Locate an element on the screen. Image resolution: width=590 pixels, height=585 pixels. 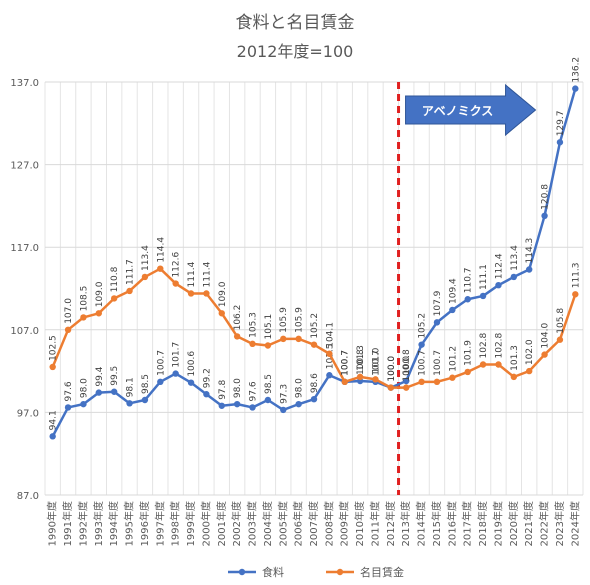
chart-subtitle: 2012年度=100 is located at coordinates (295, 51).